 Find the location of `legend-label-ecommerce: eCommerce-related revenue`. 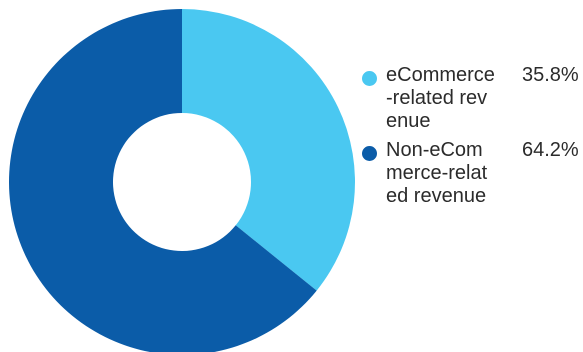

legend-label-ecommerce: eCommerce-related revenue is located at coordinates (440, 98).